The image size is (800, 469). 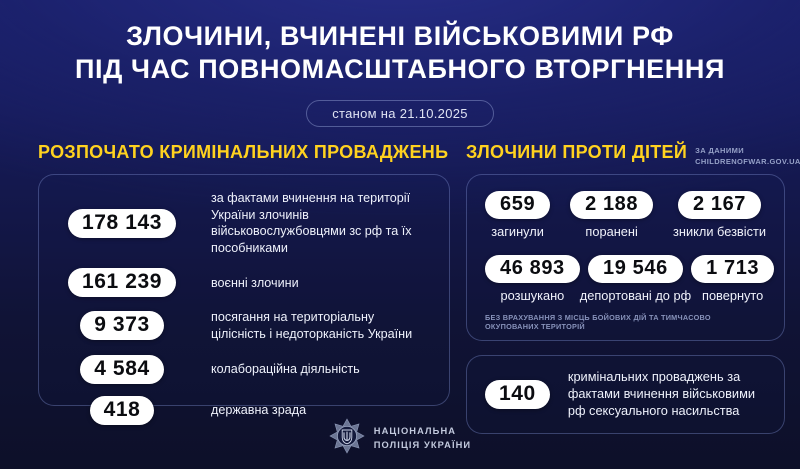 I want to click on stat-value: 2 188, so click(x=612, y=204).